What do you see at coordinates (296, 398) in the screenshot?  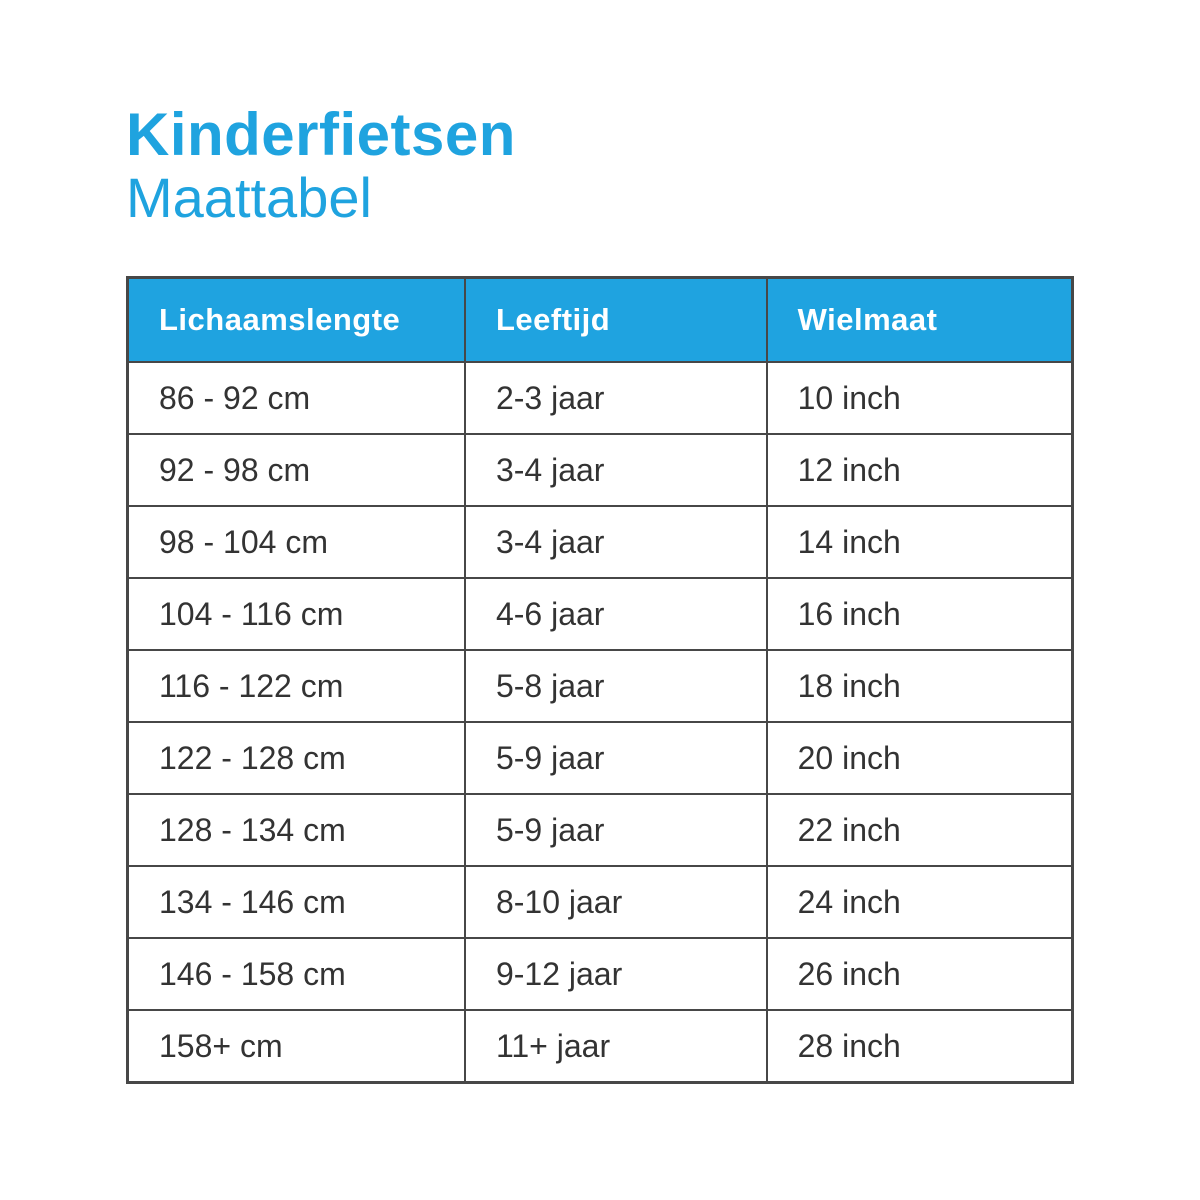 I see `cell-body-length: 86 - 92 cm` at bounding box center [296, 398].